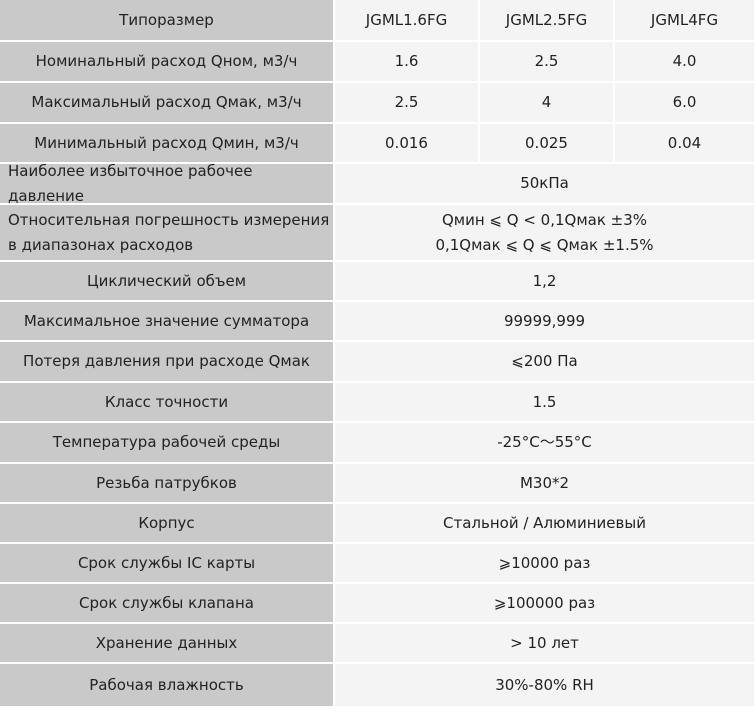  I want to click on row-value: > 10 лет, so click(545, 644).